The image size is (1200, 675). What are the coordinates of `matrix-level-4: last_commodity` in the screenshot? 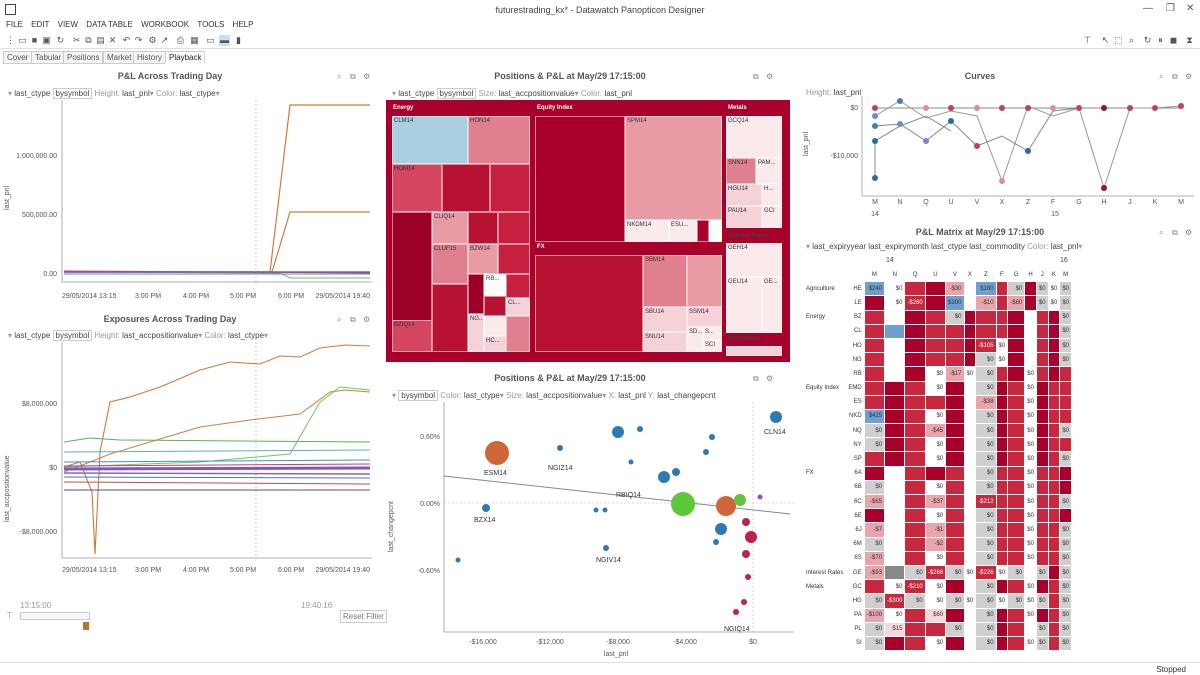 It's located at (997, 246).